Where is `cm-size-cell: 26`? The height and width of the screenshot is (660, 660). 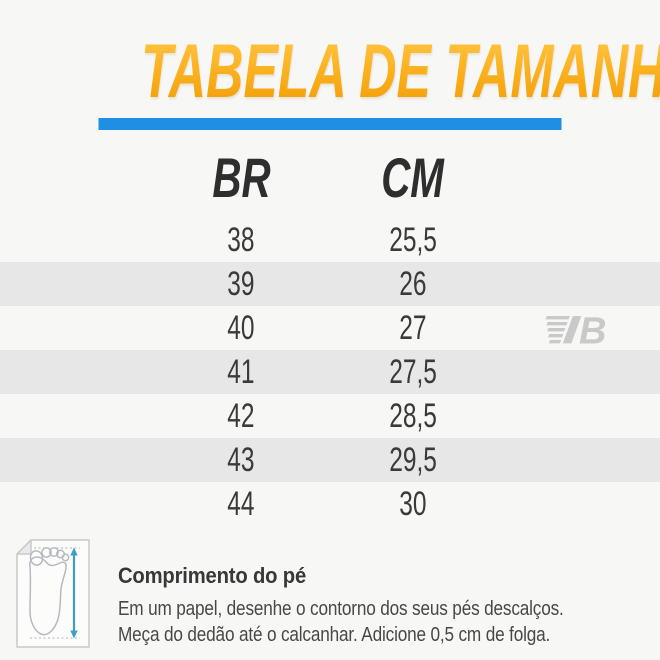 cm-size-cell: 26 is located at coordinates (413, 284).